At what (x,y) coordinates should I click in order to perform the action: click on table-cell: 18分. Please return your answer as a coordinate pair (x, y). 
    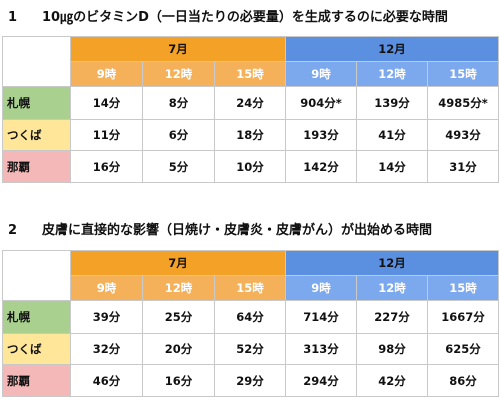
    Looking at the image, I should click on (250, 135).